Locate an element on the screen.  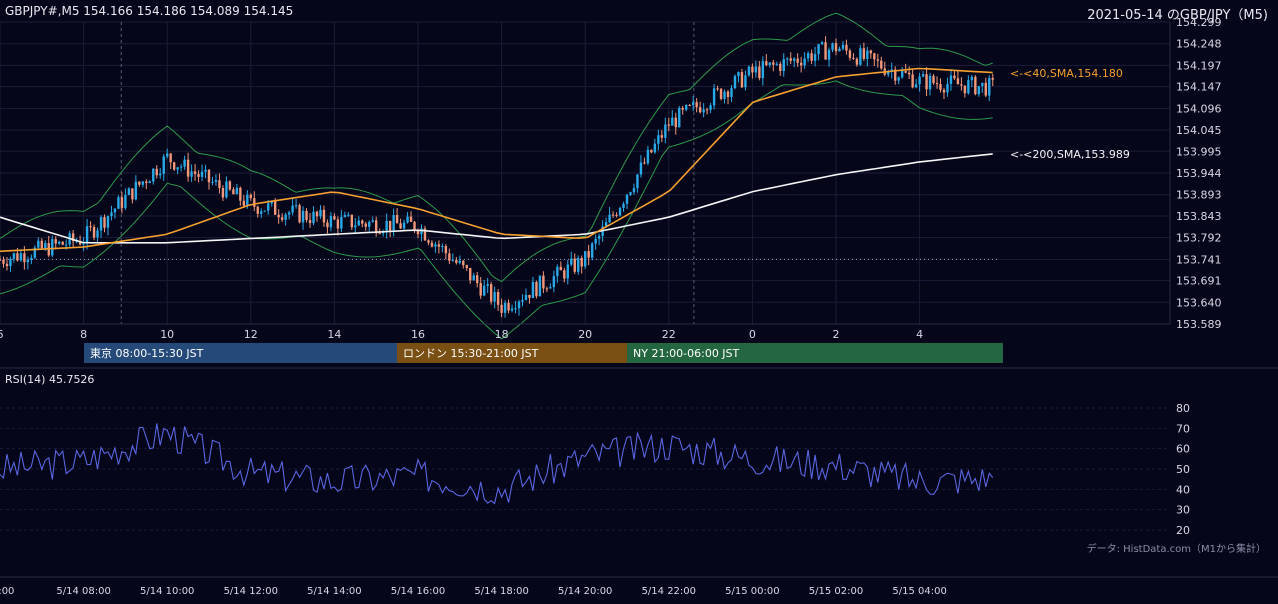
price-tick-label: 154.248 is located at coordinates (1199, 44).